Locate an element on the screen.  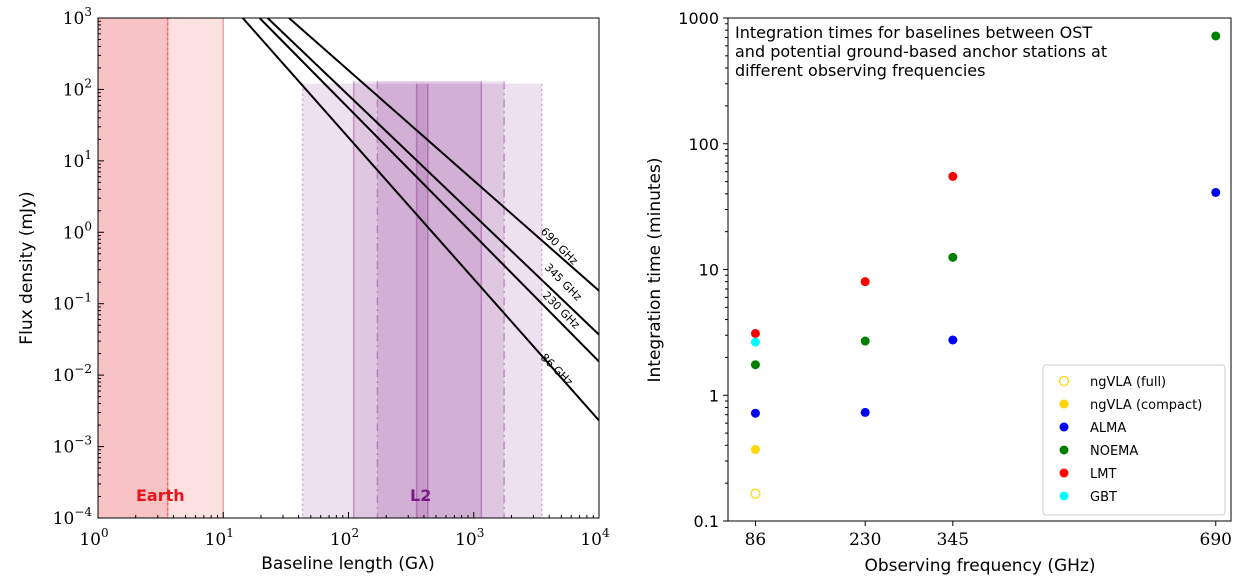
right-x-ticks: 86 230 345 690 is located at coordinates (988, 535).